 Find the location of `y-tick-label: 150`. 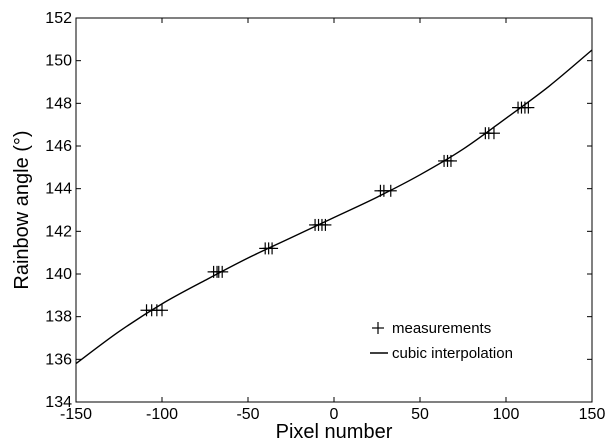

y-tick-label: 150 is located at coordinates (58, 61).